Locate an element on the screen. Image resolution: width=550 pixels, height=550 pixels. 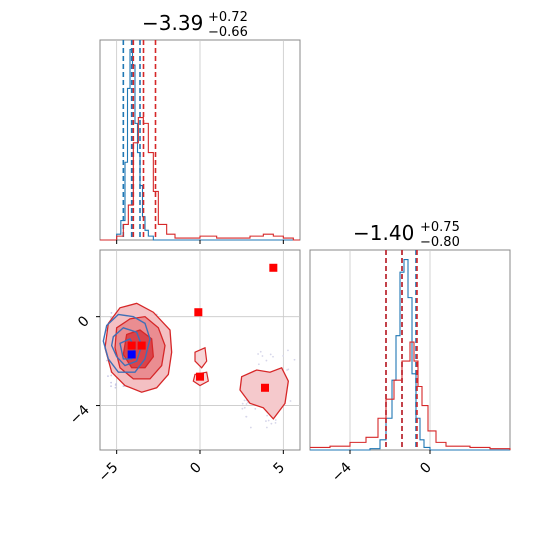
marginal-y-title: −1.40 +0.75 −0.80 is located at coordinates (406, 235).